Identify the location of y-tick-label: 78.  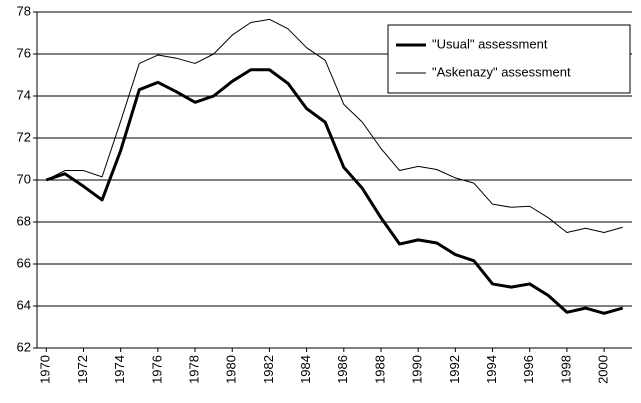
(24, 10).